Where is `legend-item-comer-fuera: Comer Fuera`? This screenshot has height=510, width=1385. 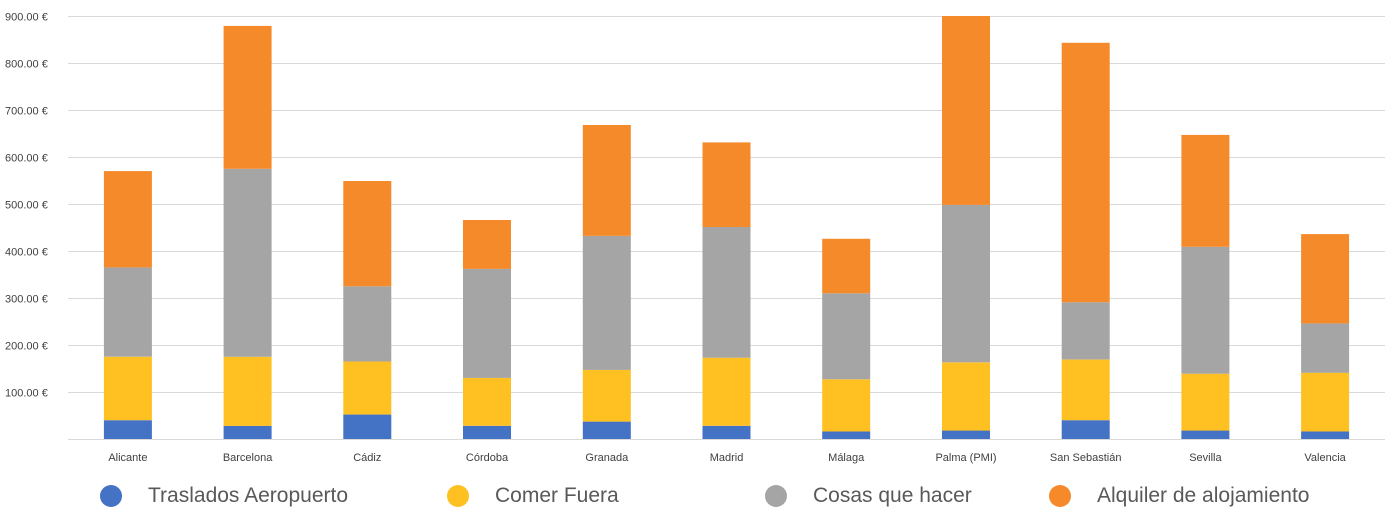 legend-item-comer-fuera: Comer Fuera is located at coordinates (533, 496).